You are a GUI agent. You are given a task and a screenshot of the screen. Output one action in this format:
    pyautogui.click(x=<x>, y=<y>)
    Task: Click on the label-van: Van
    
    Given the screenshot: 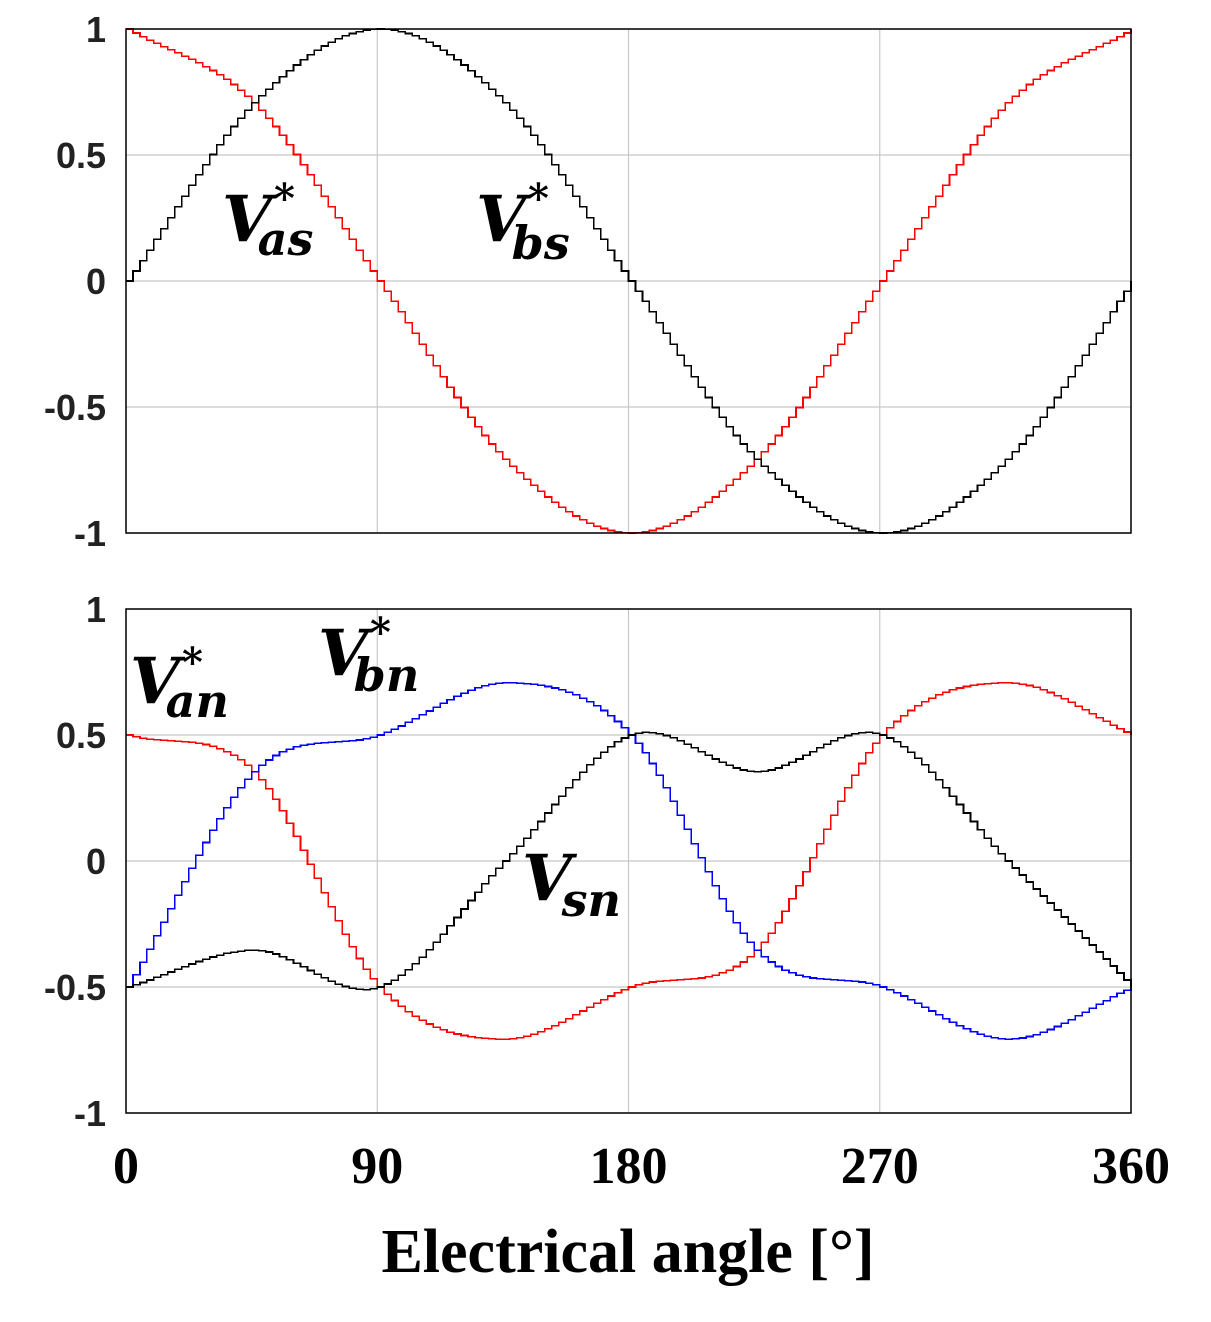 What is the action you would take?
    pyautogui.click(x=179, y=686)
    